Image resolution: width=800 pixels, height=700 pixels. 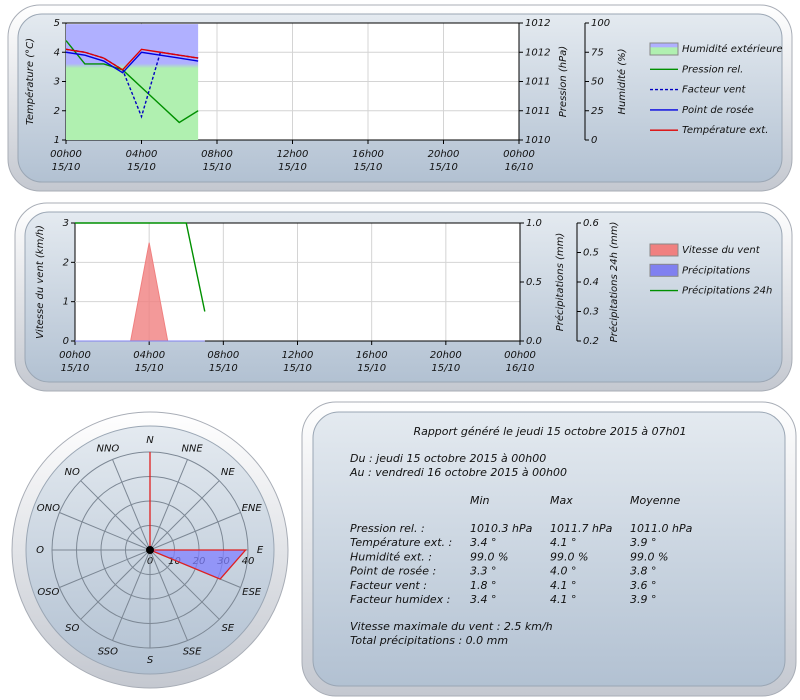 What do you see at coordinates (714, 90) in the screenshot?
I see `legend-label: Facteur vent` at bounding box center [714, 90].